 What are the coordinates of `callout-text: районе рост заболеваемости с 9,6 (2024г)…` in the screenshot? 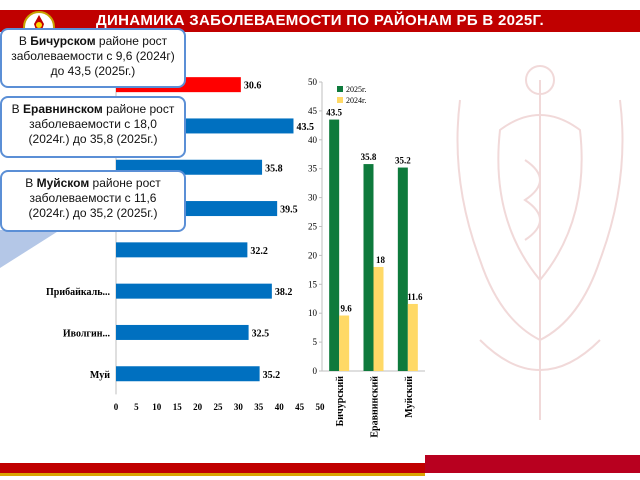 It's located at (93, 56).